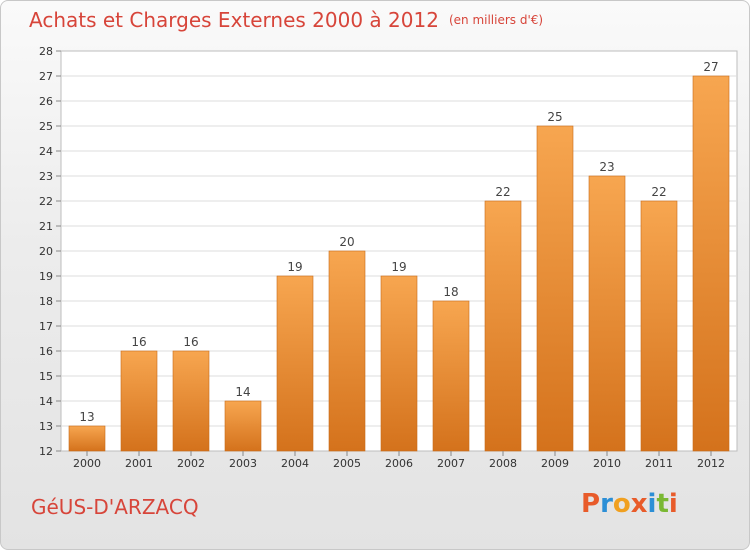 The height and width of the screenshot is (550, 750). What do you see at coordinates (46, 176) in the screenshot?
I see `y-tick-label: 23` at bounding box center [46, 176].